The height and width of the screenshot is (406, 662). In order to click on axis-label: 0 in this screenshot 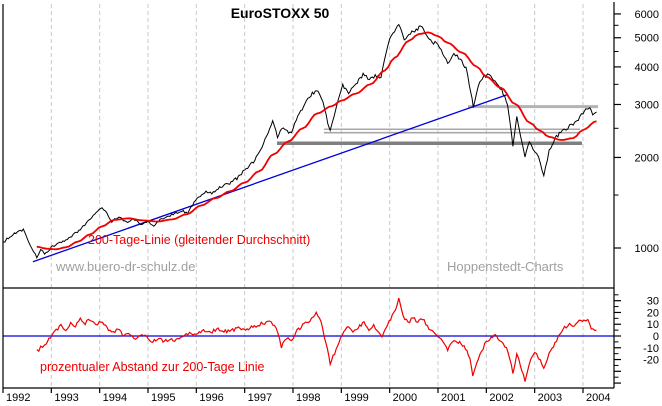, I will do `click(656, 337)`.